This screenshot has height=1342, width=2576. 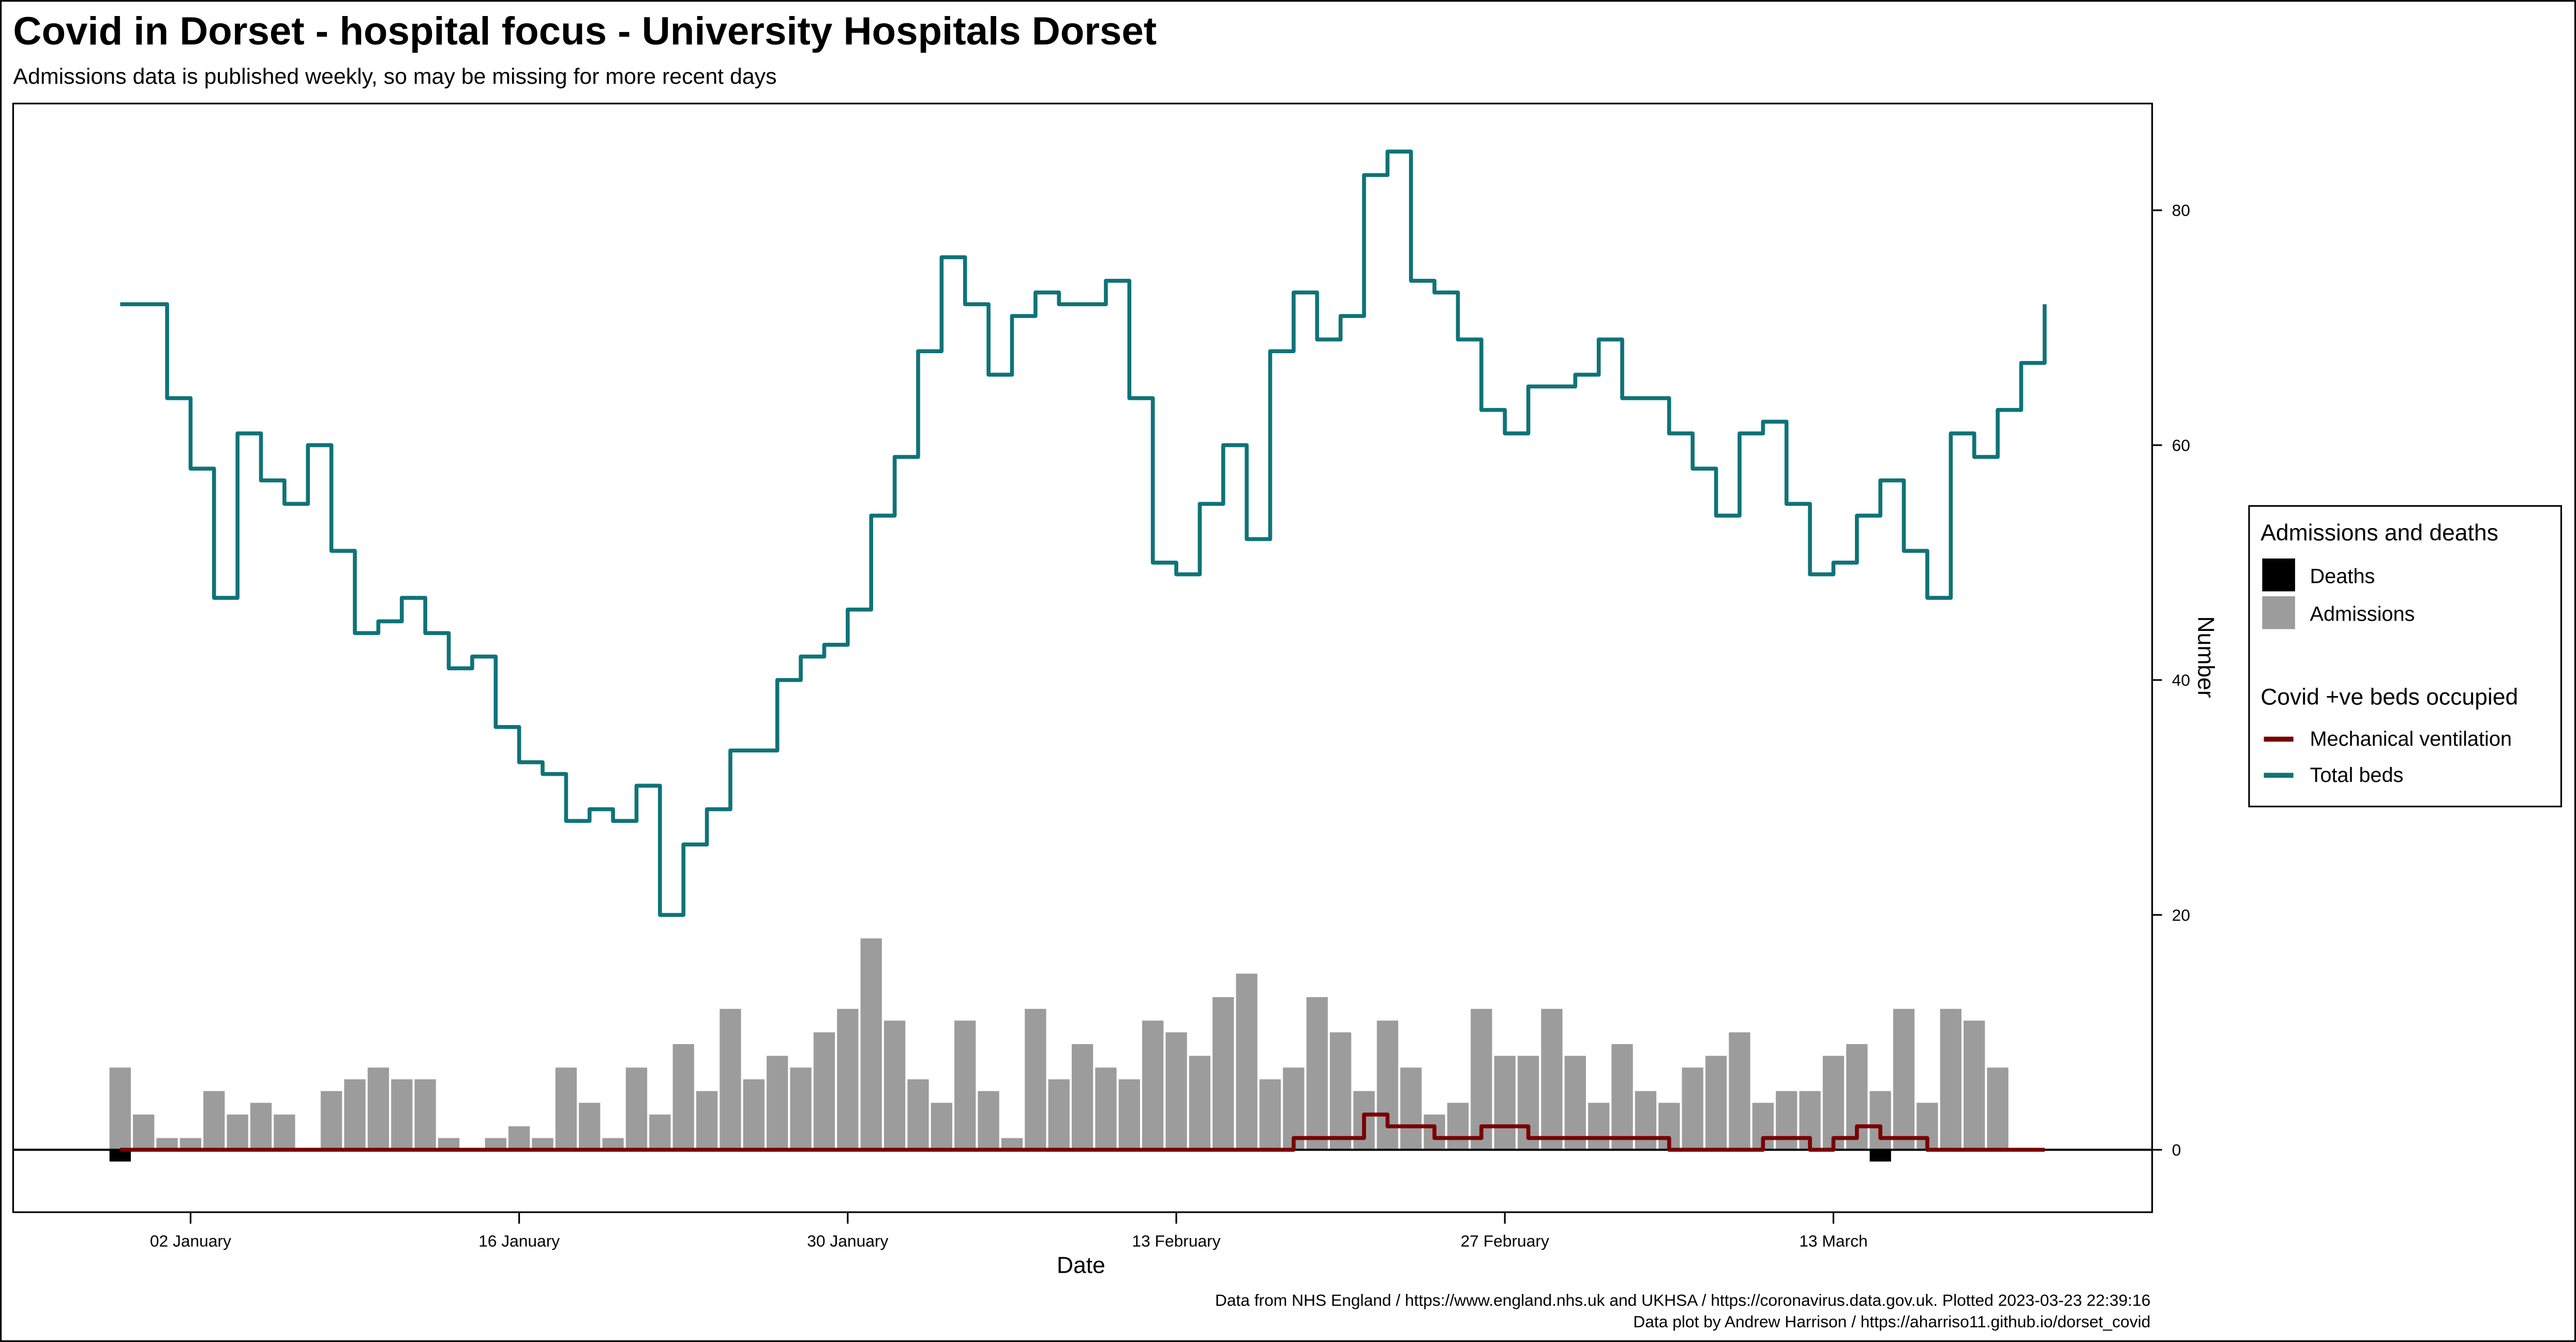 What do you see at coordinates (1081, 1265) in the screenshot?
I see `x-axis-title: Date` at bounding box center [1081, 1265].